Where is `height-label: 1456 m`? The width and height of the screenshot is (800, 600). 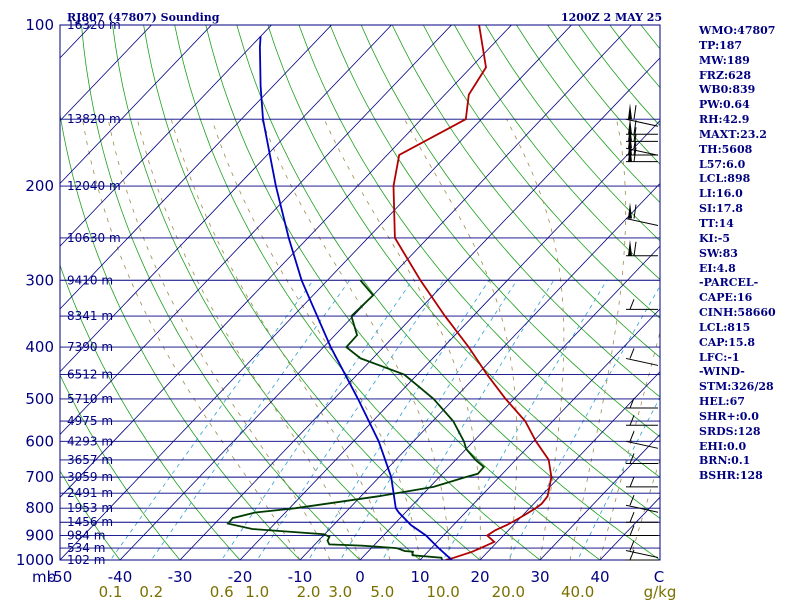
height-label: 1456 m is located at coordinates (90, 522).